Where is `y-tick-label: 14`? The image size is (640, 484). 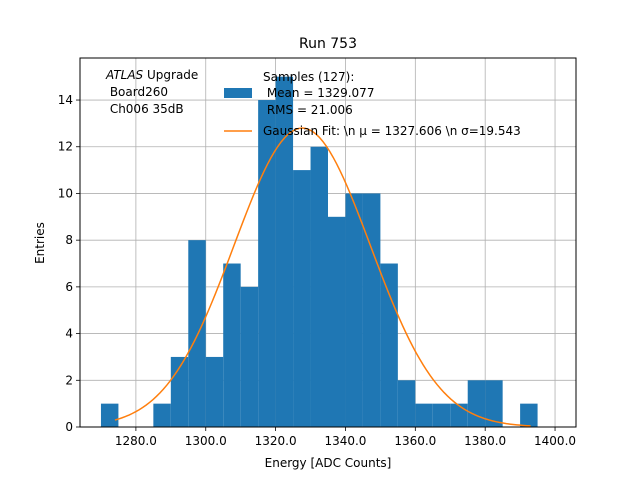 y-tick-label: 14 is located at coordinates (65, 100).